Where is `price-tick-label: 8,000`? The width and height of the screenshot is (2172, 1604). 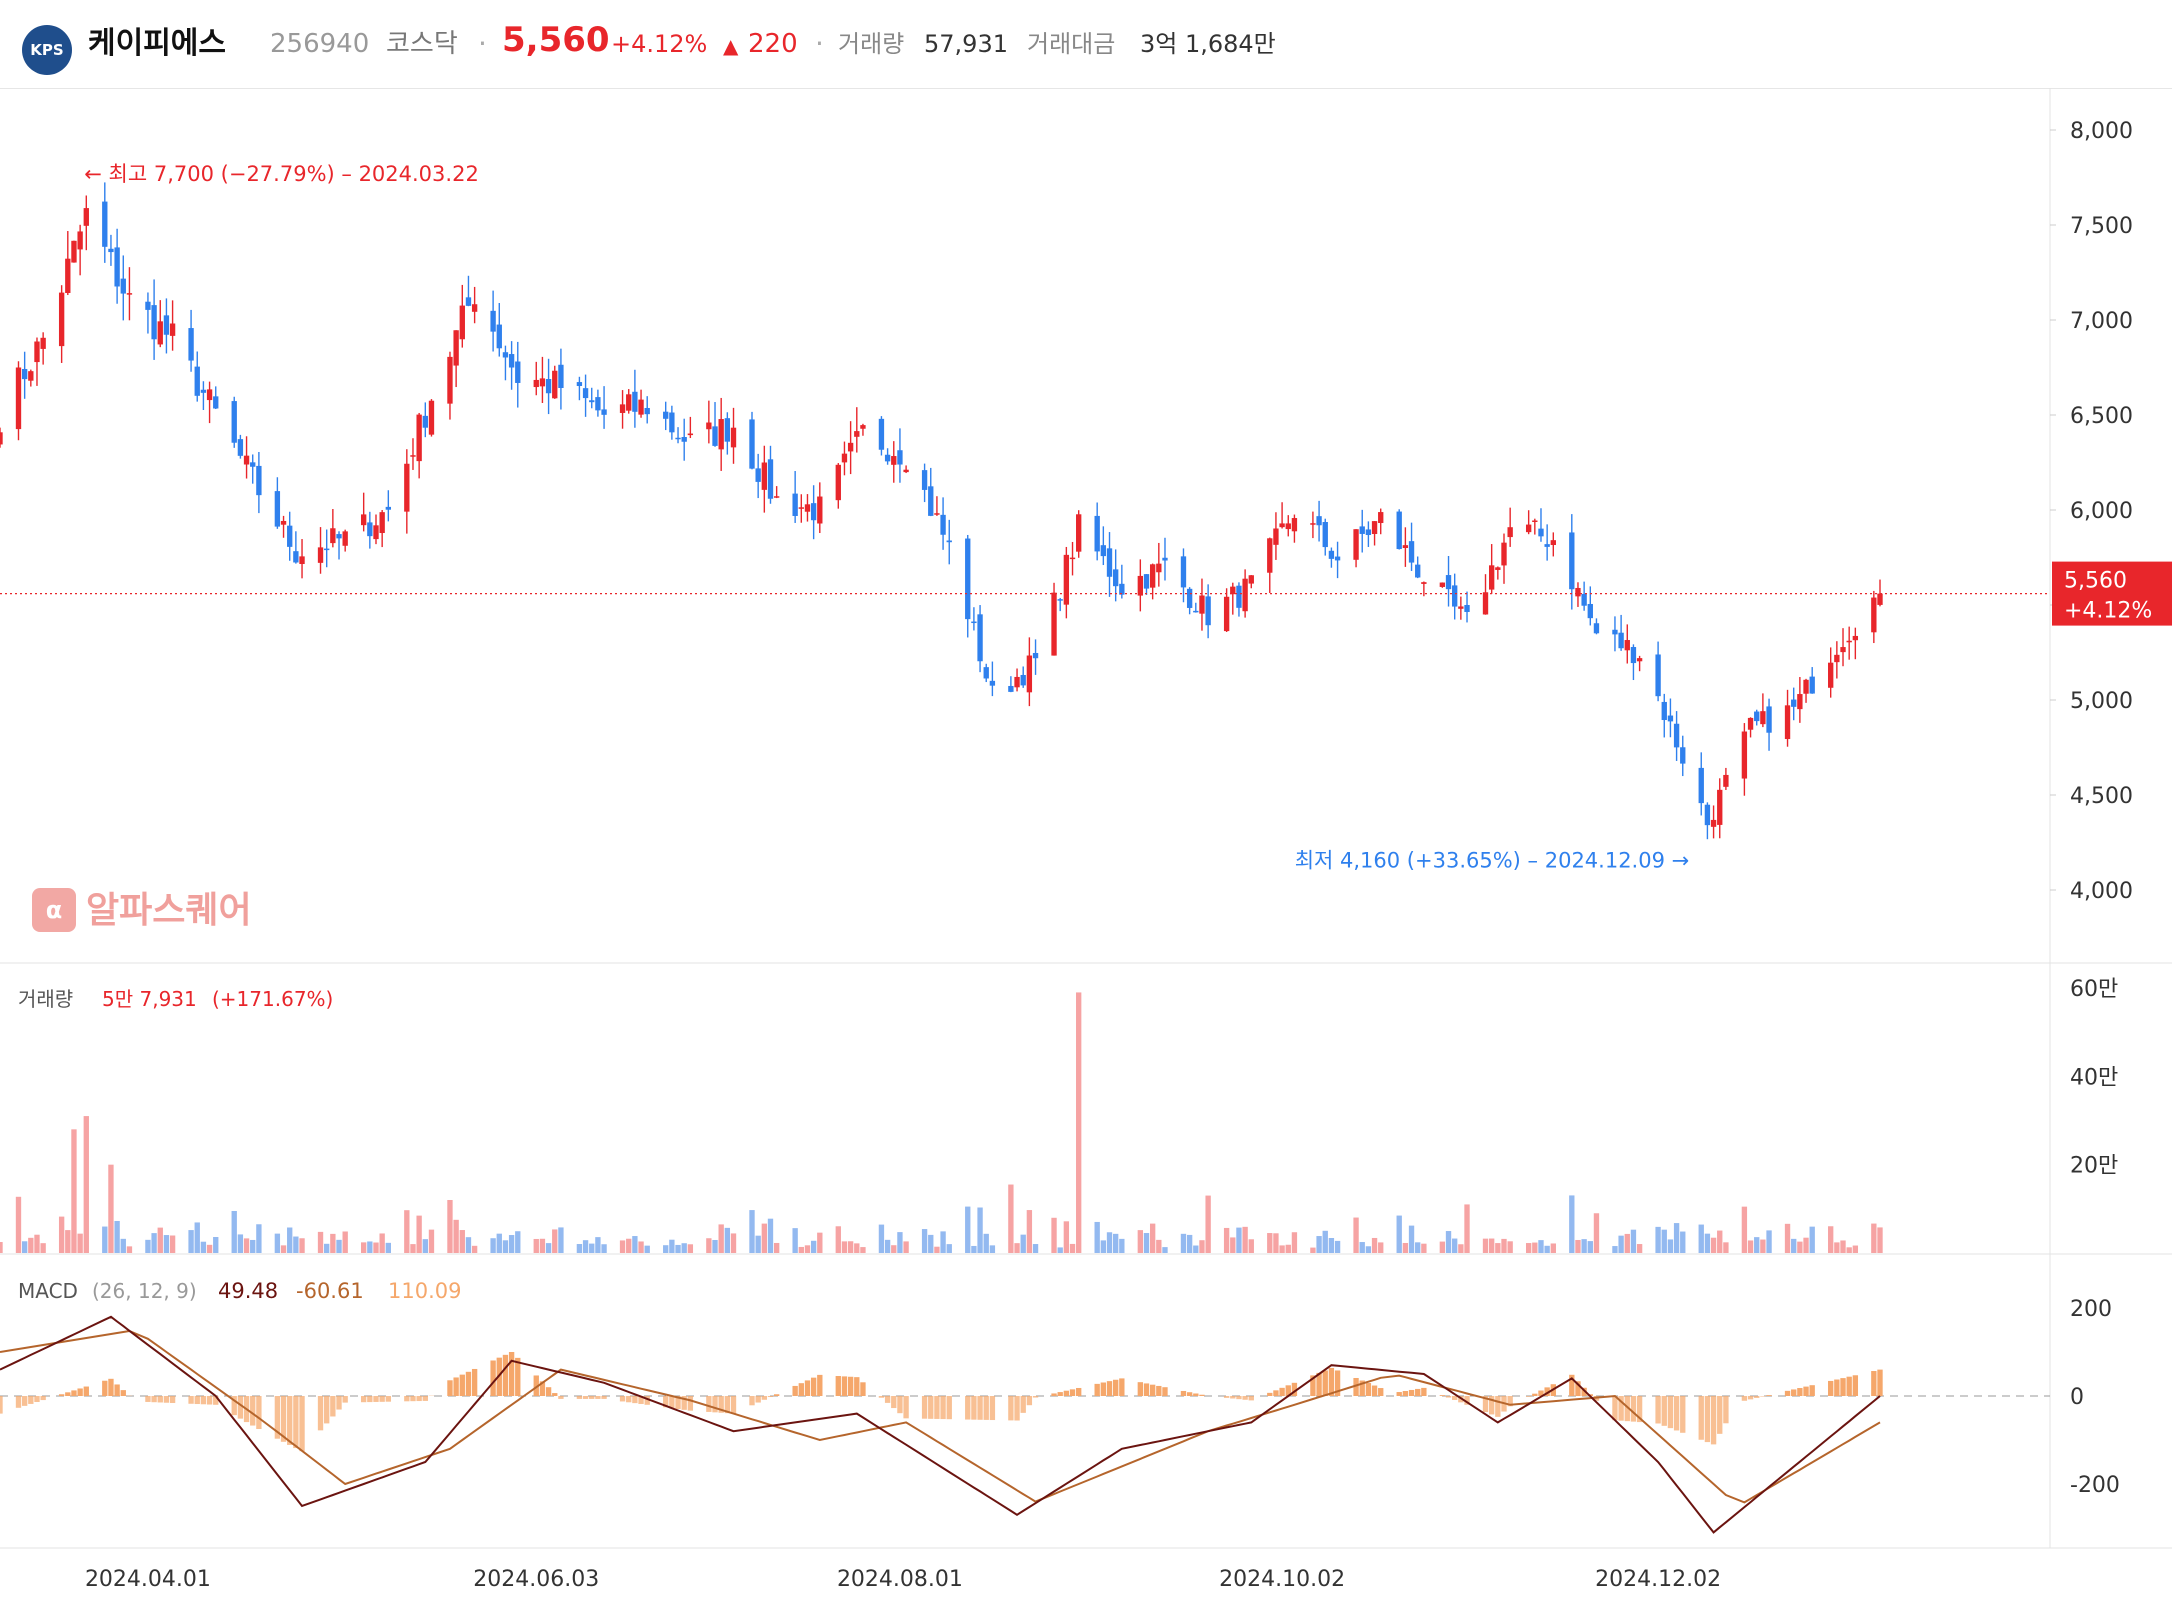
price-tick-label: 8,000 is located at coordinates (2101, 131).